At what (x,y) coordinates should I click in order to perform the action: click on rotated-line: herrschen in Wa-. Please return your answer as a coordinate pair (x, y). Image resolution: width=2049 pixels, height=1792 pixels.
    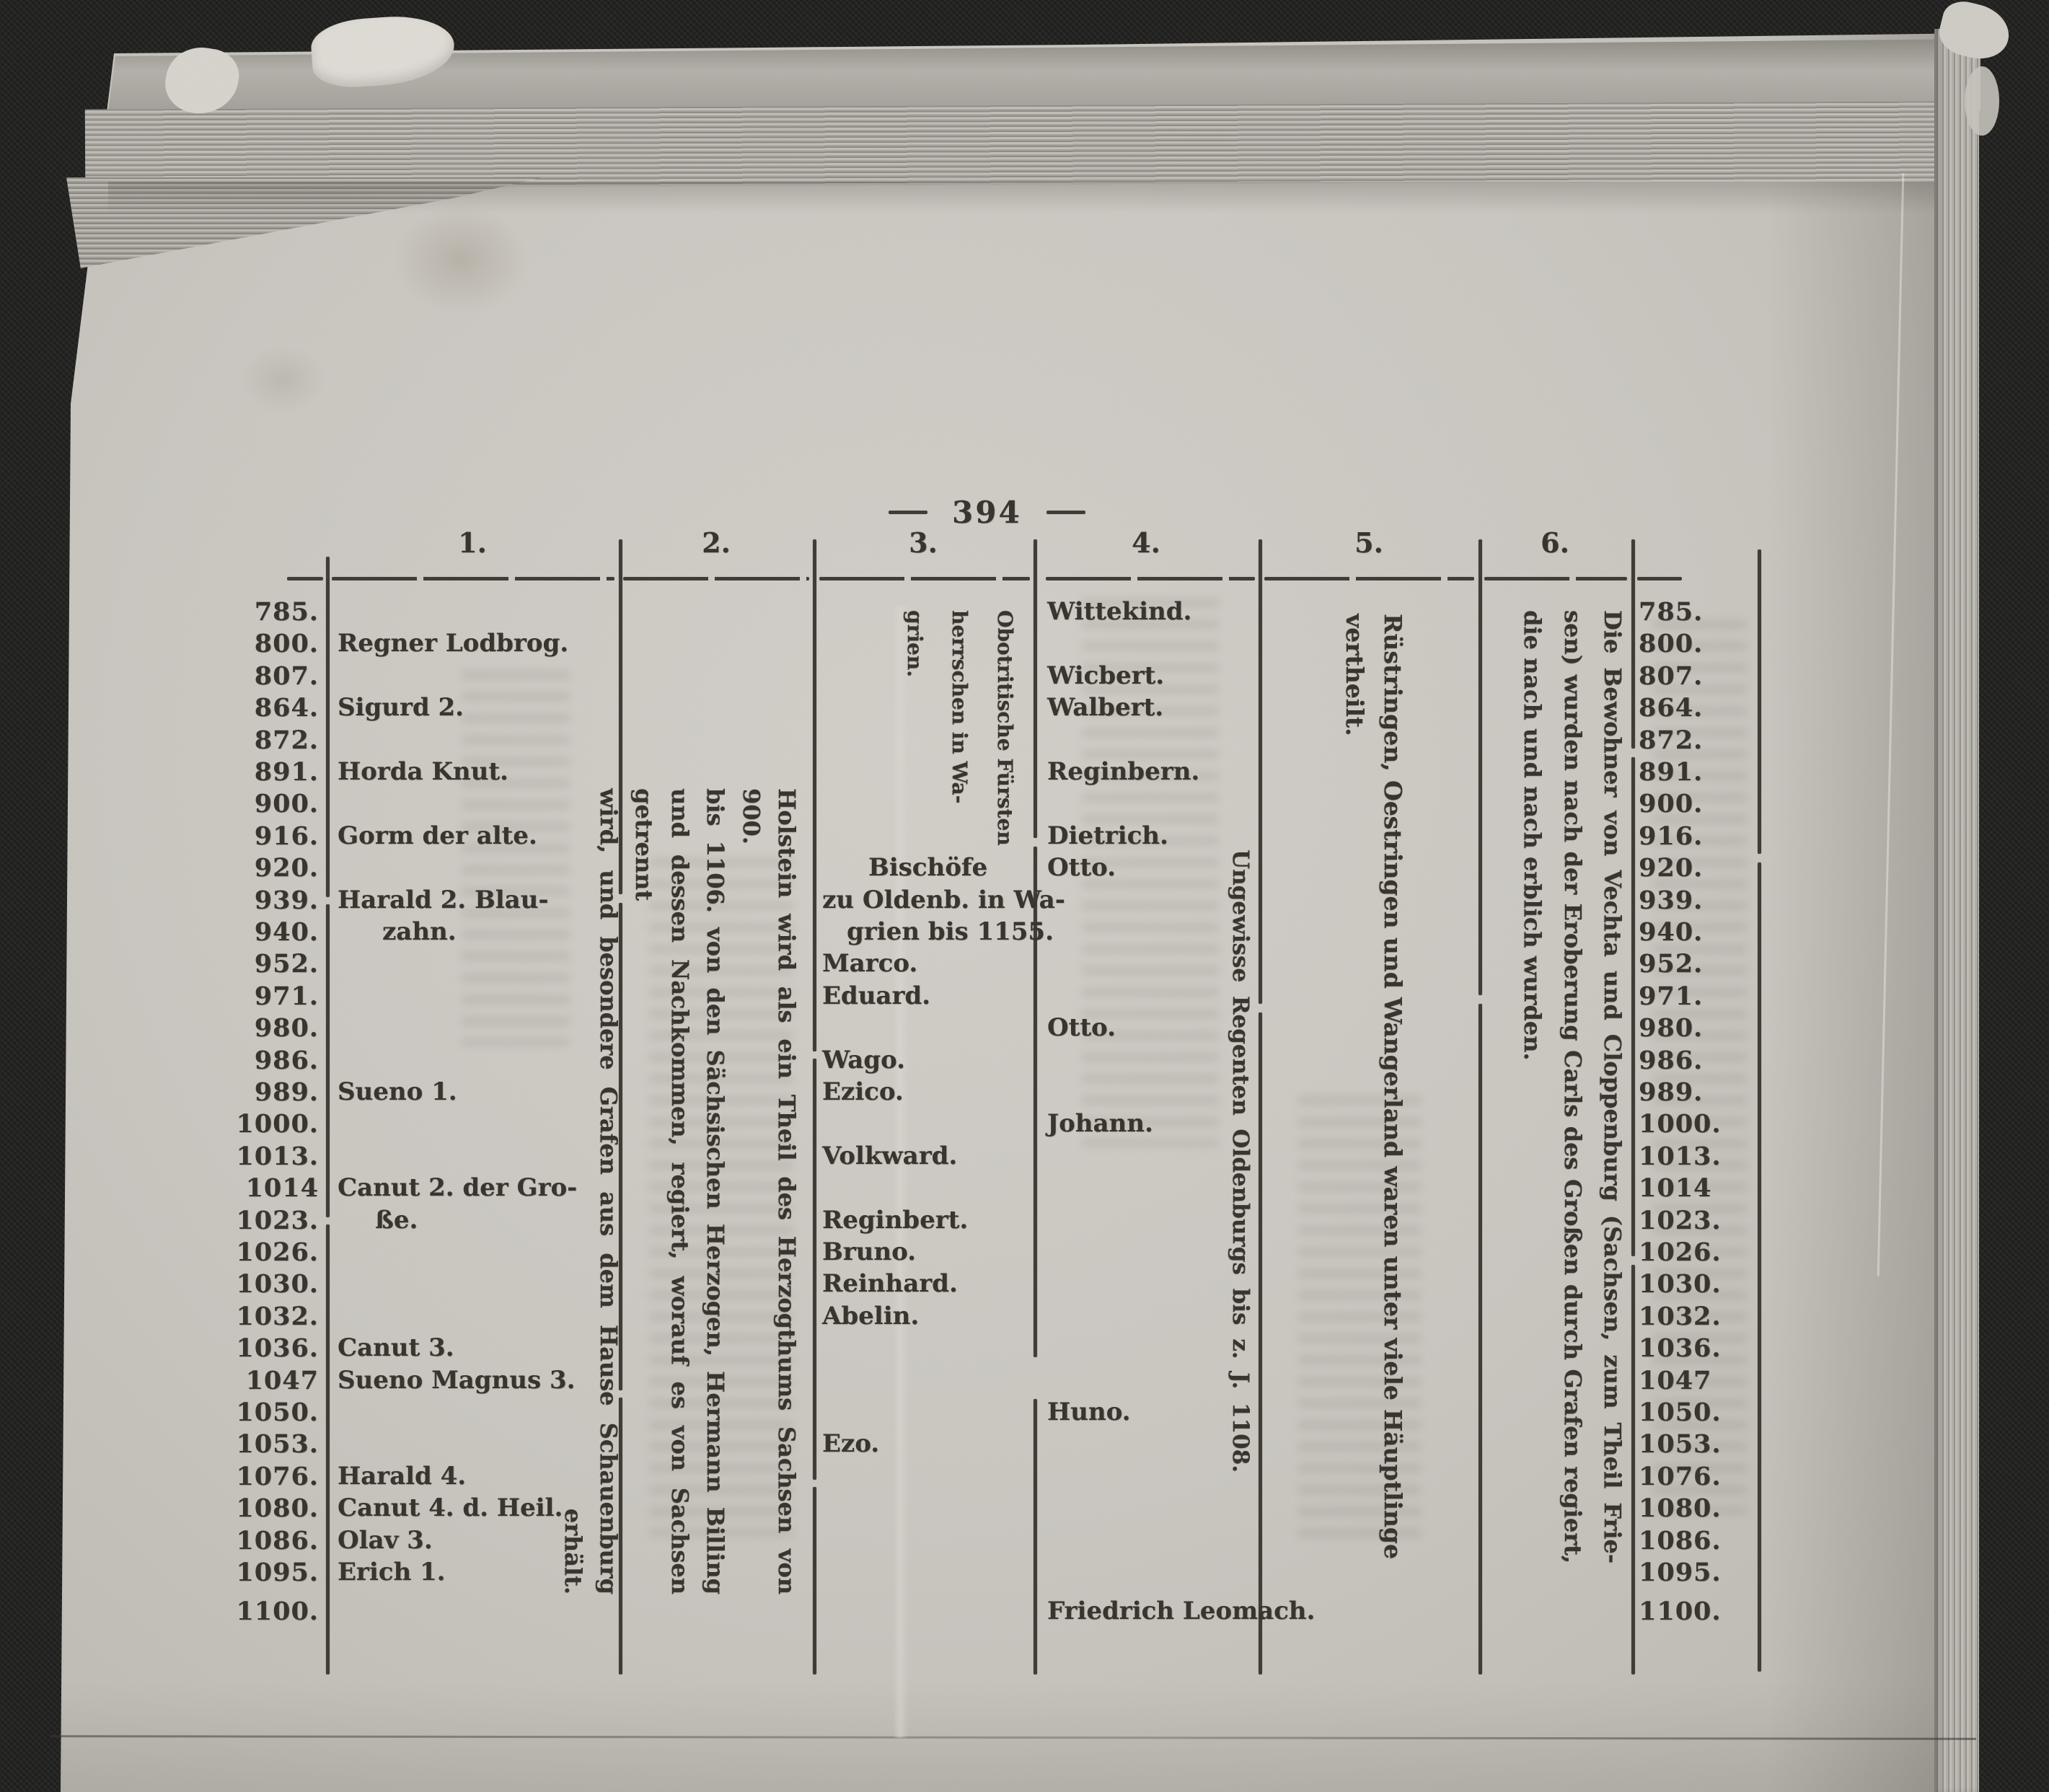
    Looking at the image, I should click on (960, 707).